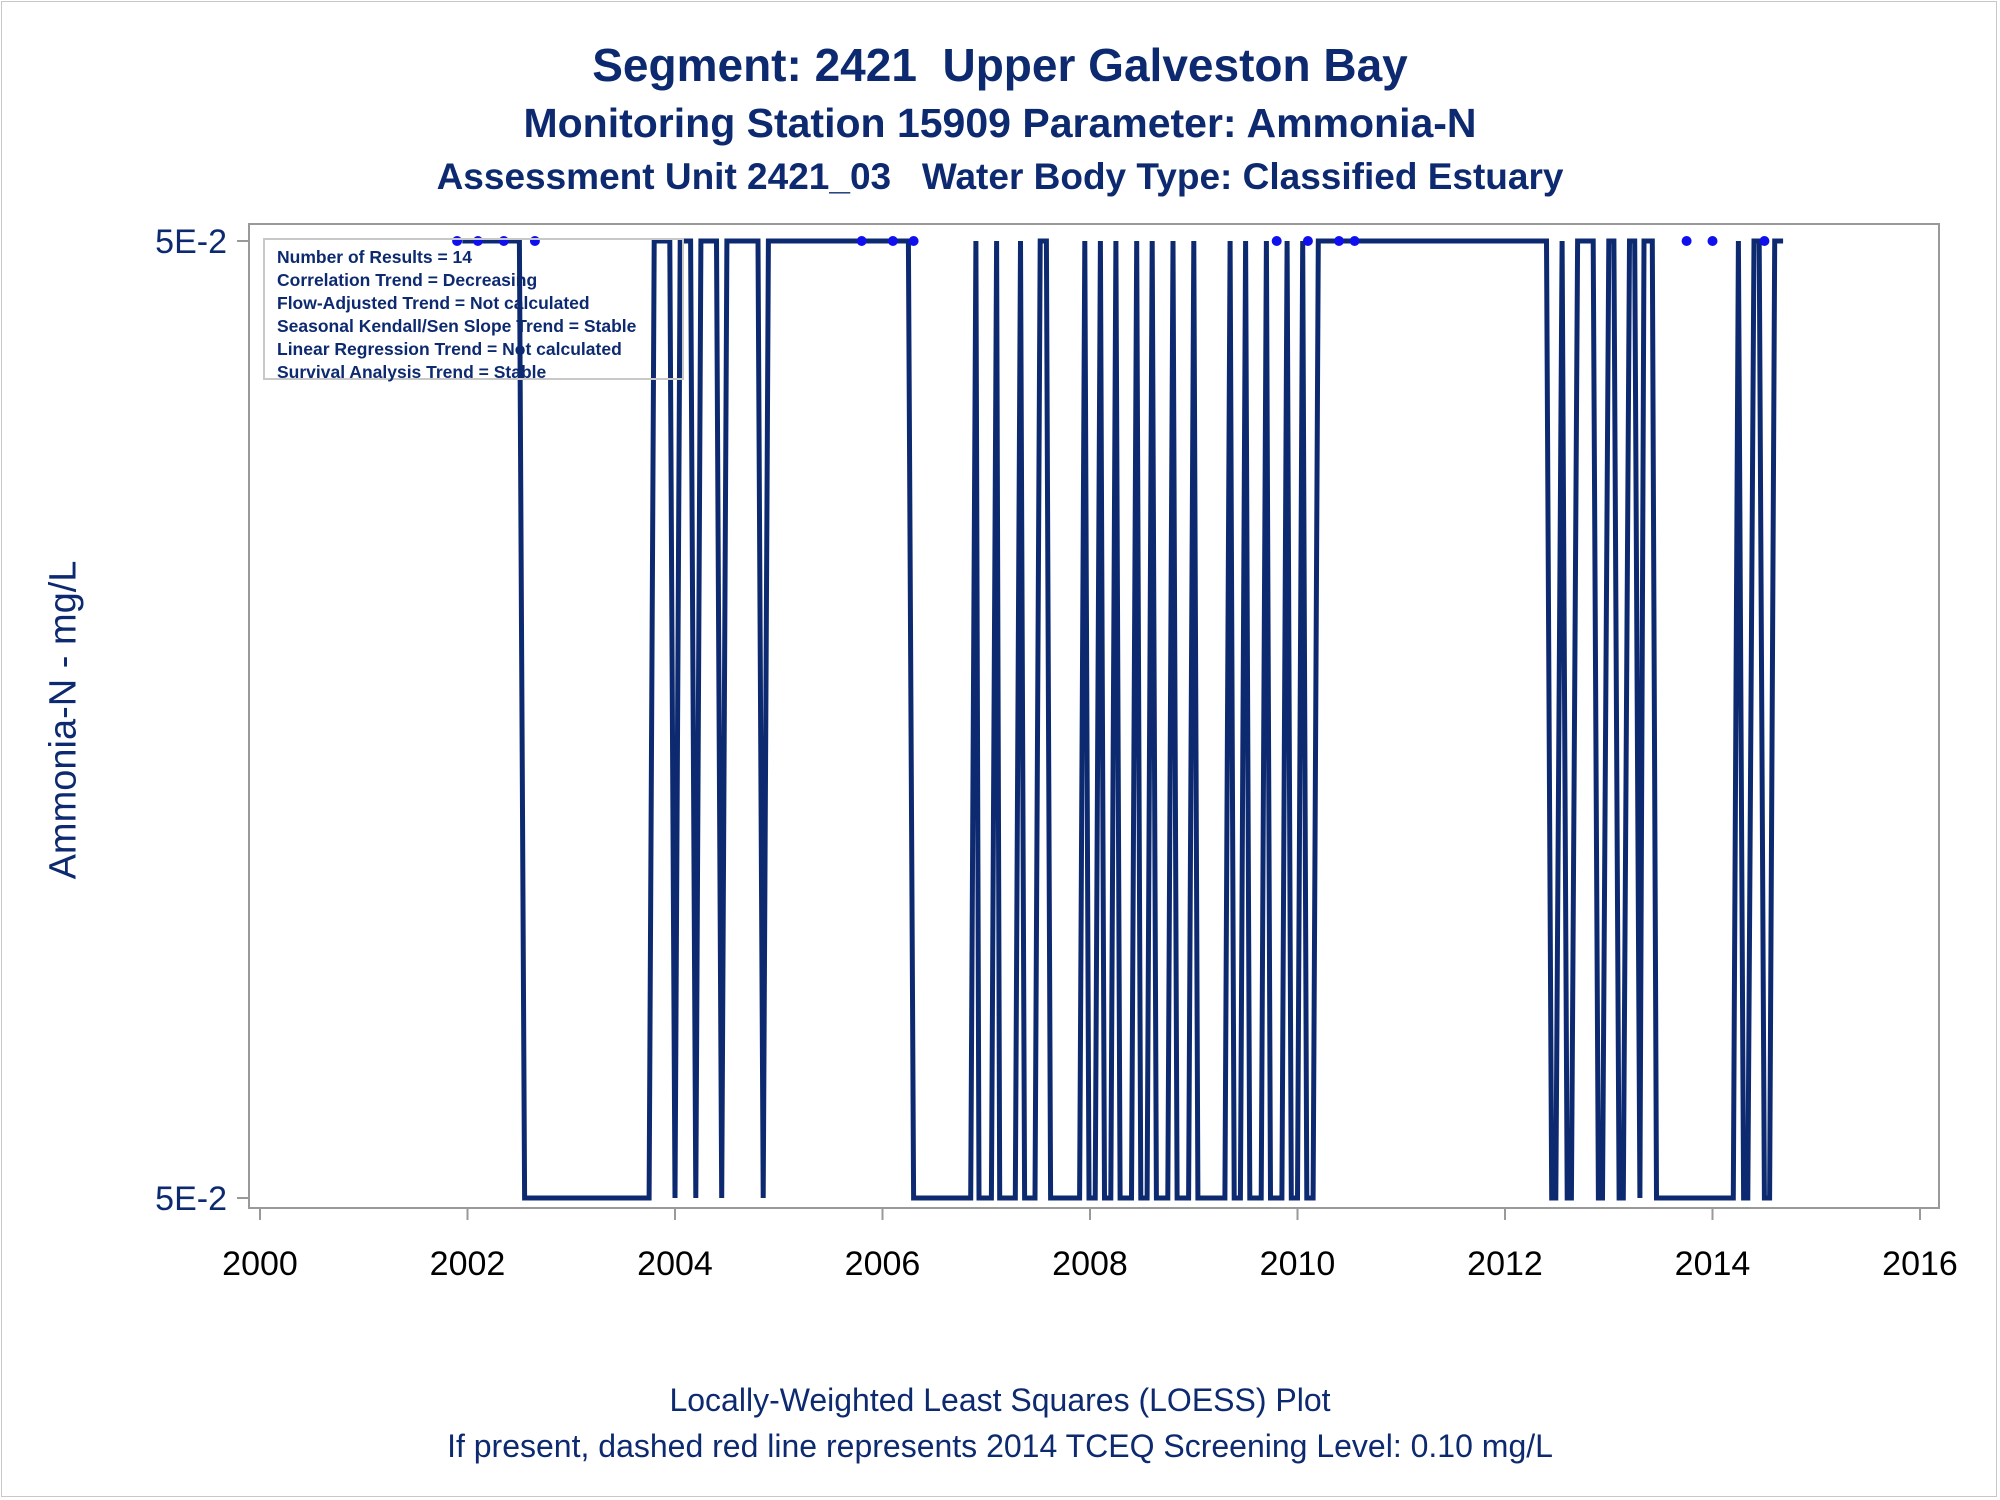 The width and height of the screenshot is (2000, 1500). Describe the element at coordinates (883, 1264) in the screenshot. I see `x-tick-label: 2006` at that location.